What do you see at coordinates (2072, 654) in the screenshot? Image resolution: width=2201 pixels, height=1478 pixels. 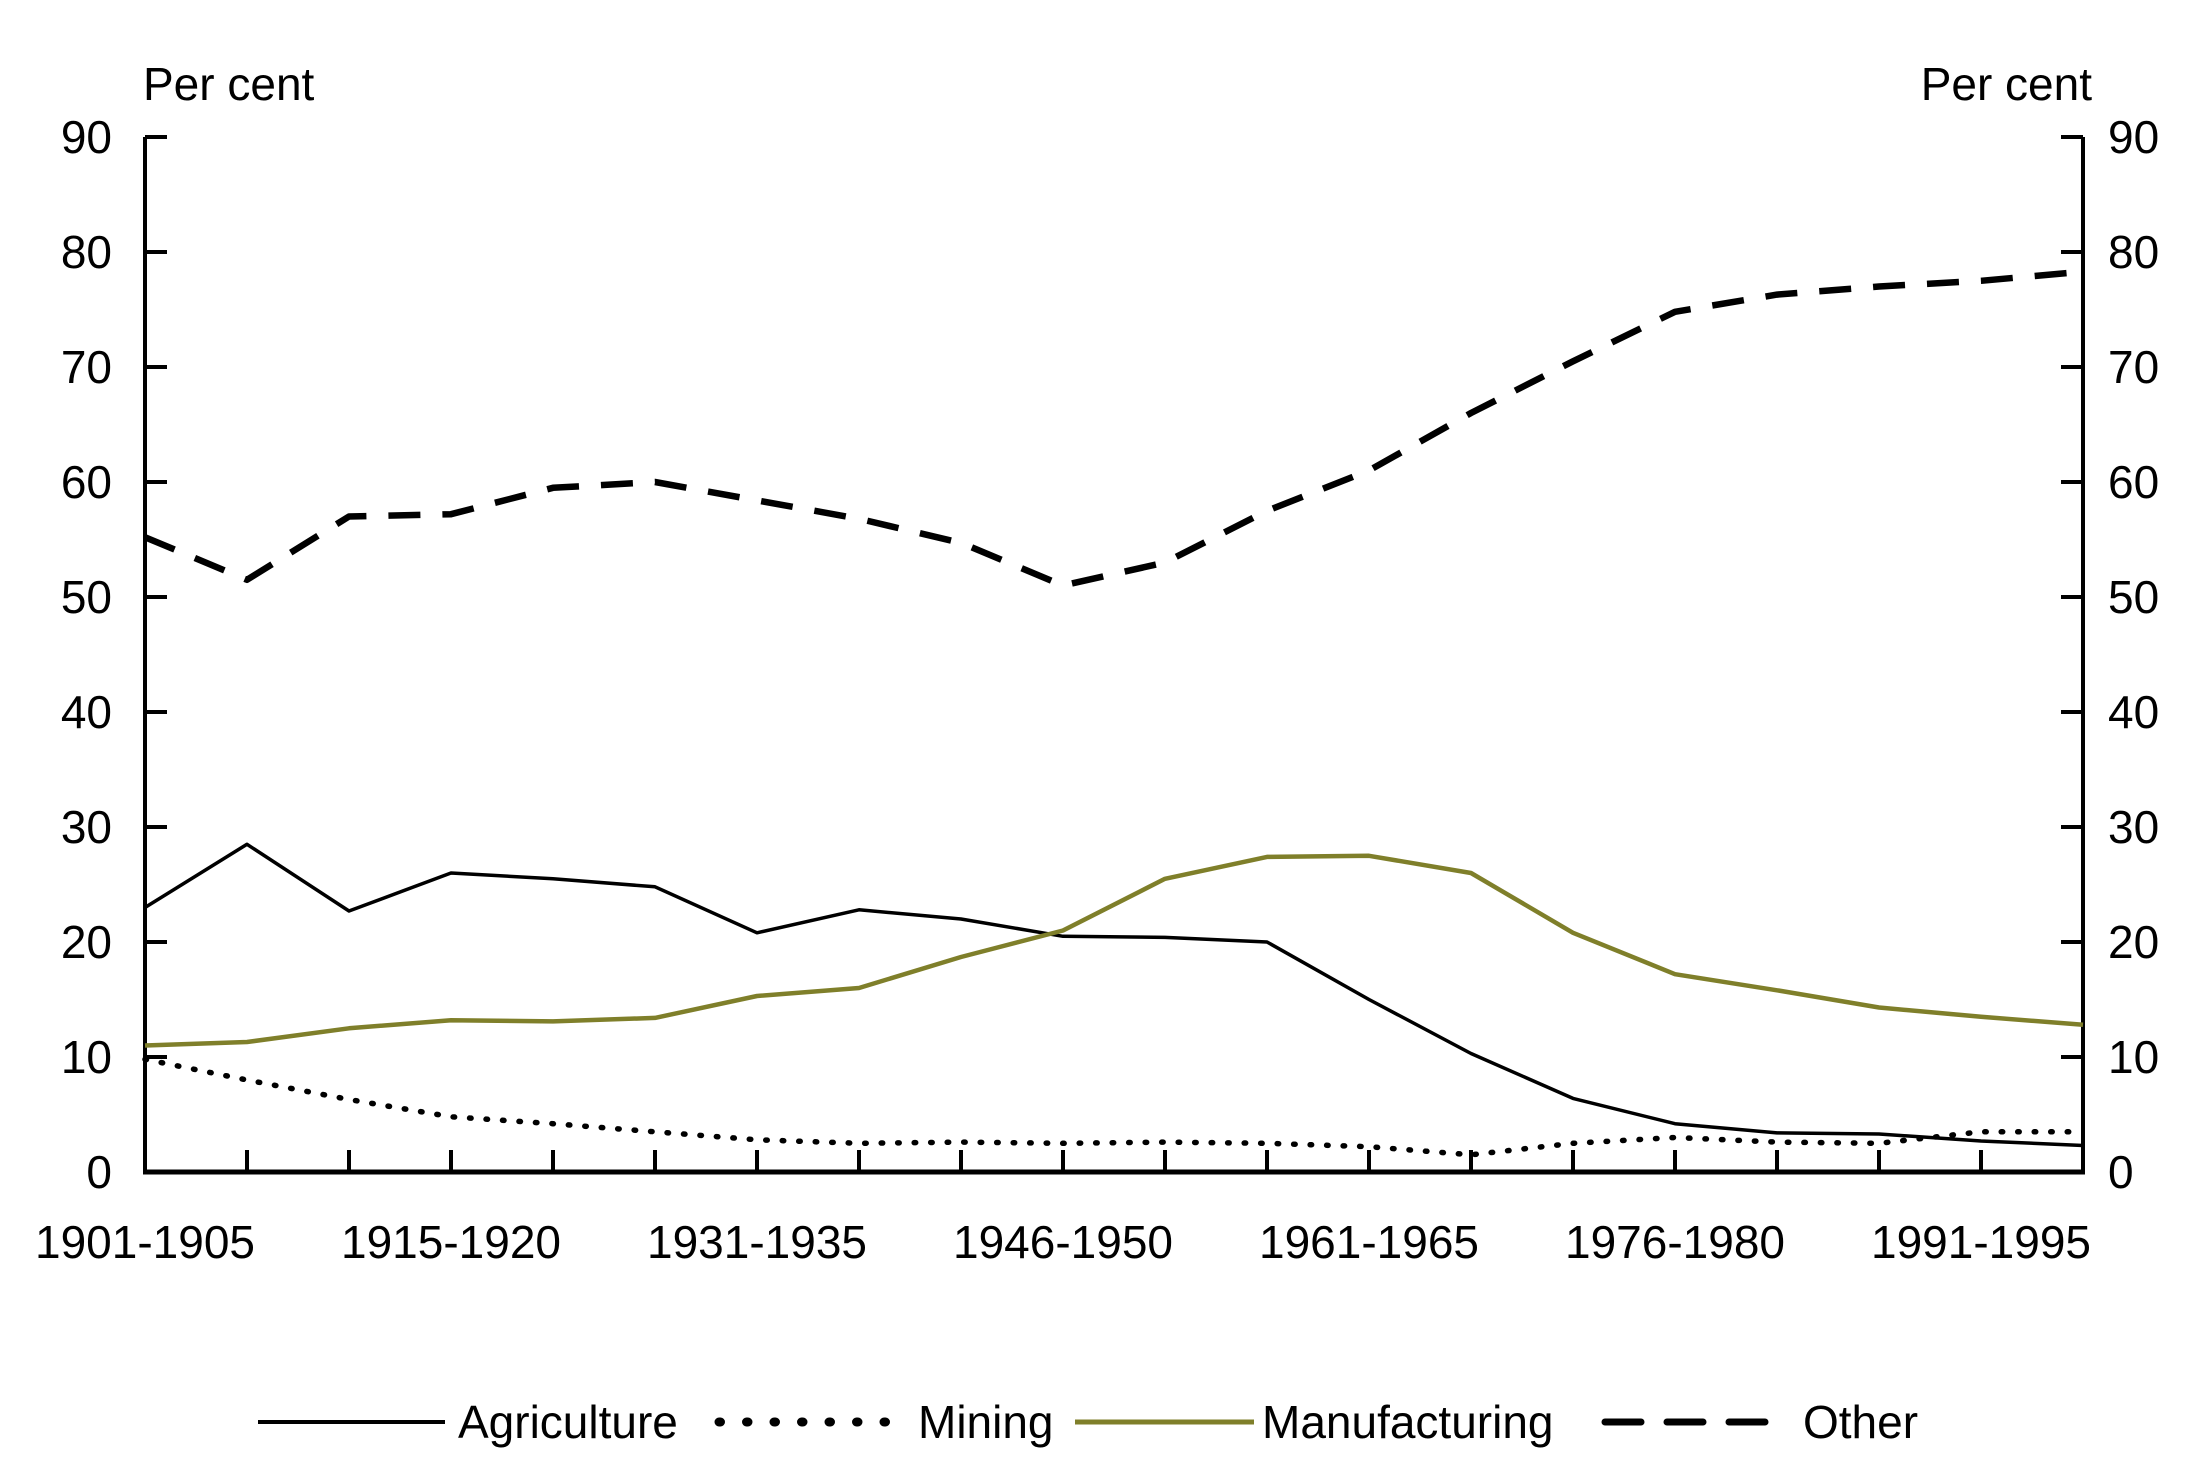 I see `y-ticks-right` at bounding box center [2072, 654].